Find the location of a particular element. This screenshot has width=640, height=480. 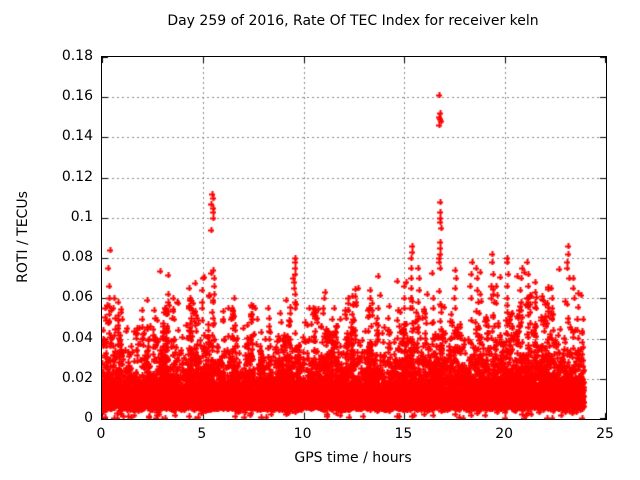

y-tick-label: 0.12 is located at coordinates (77, 176).